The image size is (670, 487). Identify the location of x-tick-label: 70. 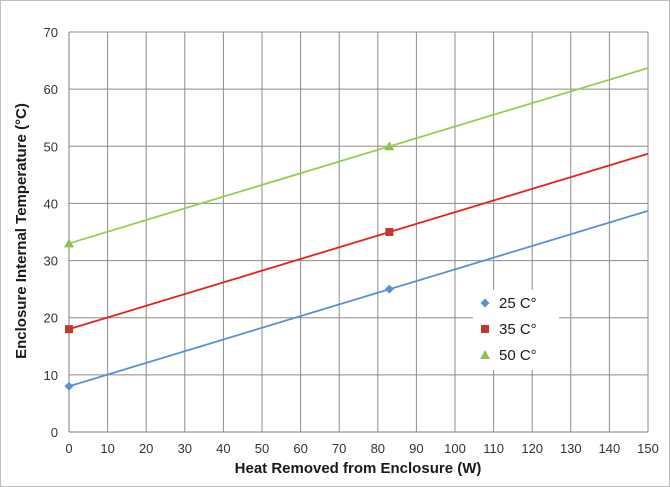
(339, 448).